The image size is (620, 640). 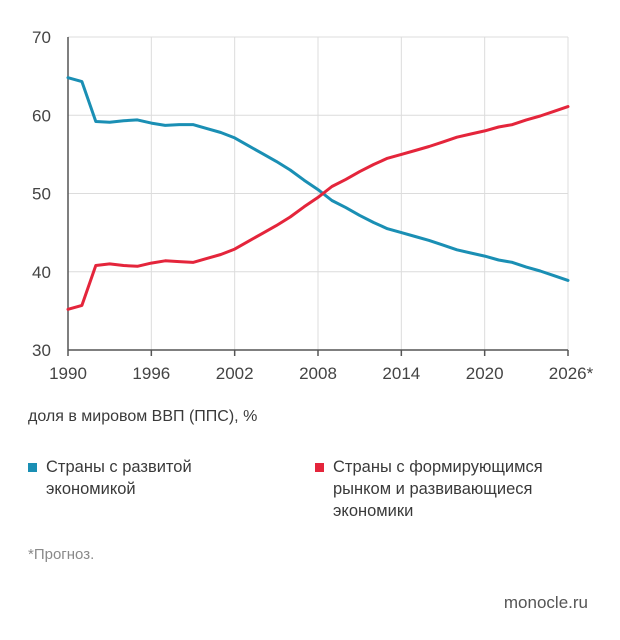 I want to click on x-tick-label-2014: 2014, so click(x=401, y=373).